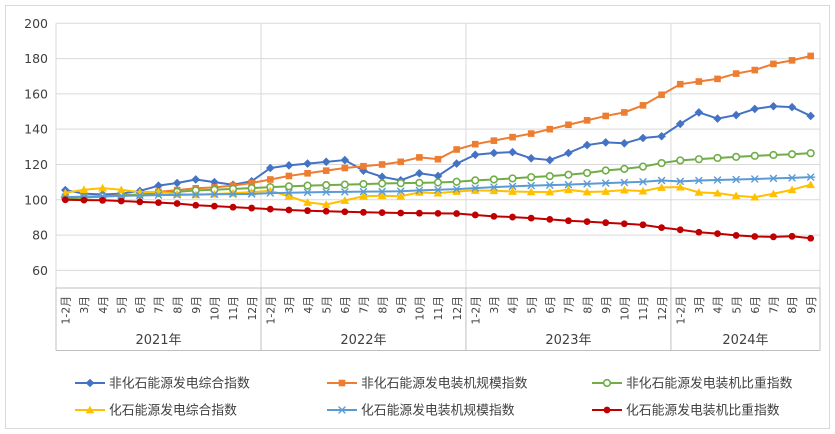 This screenshot has width=835, height=434. Describe the element at coordinates (158, 340) in the screenshot. I see `year-label: 2021年` at that location.